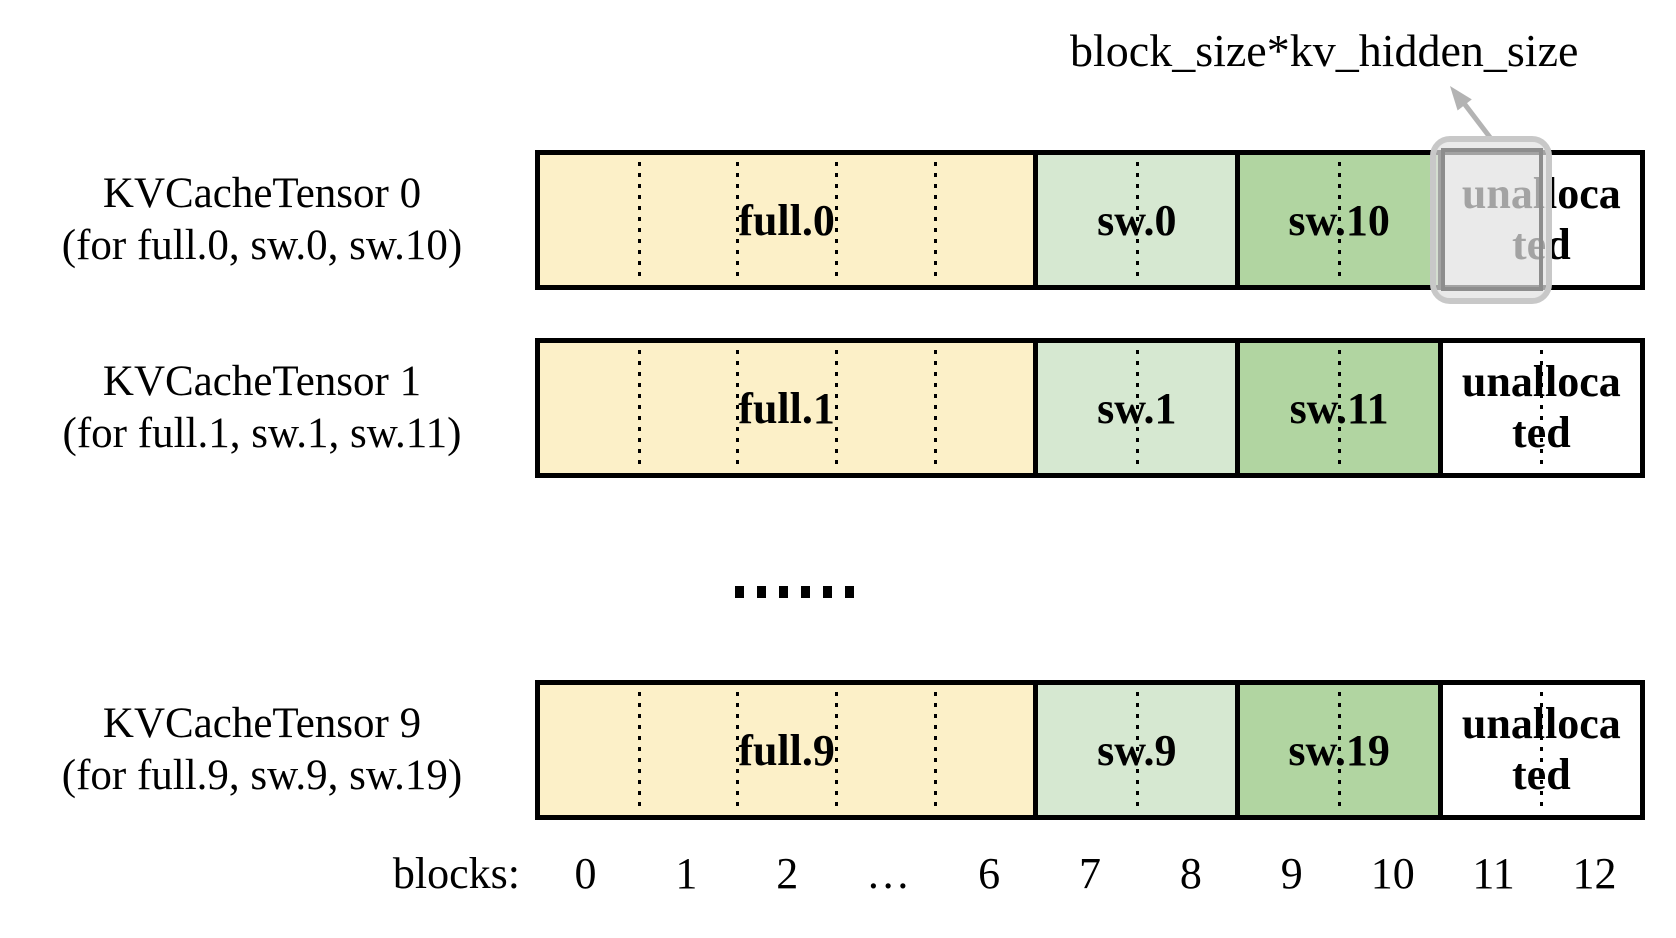 This screenshot has height=938, width=1676. What do you see at coordinates (794, 592) in the screenshot?
I see `rows-ellipsis` at bounding box center [794, 592].